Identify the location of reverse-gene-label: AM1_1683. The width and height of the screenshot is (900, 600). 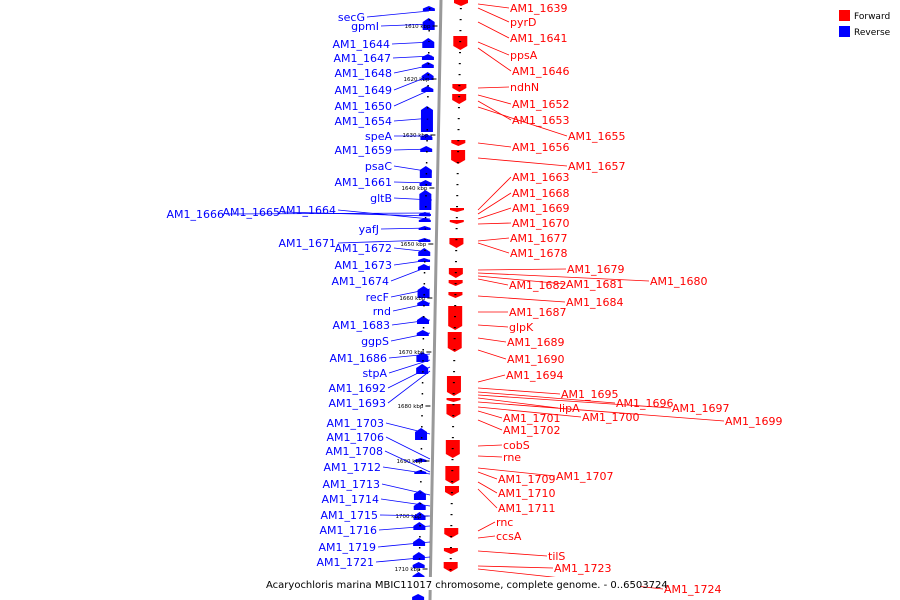
(361, 325).